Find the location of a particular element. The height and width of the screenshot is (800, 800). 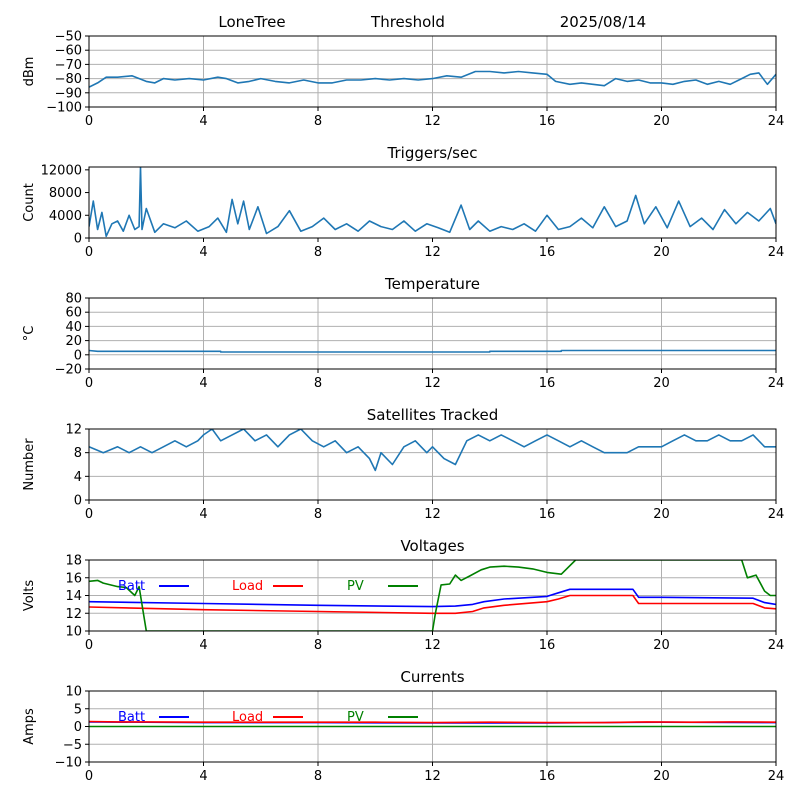

y-tick-label: −10 is located at coordinates (68, 763).